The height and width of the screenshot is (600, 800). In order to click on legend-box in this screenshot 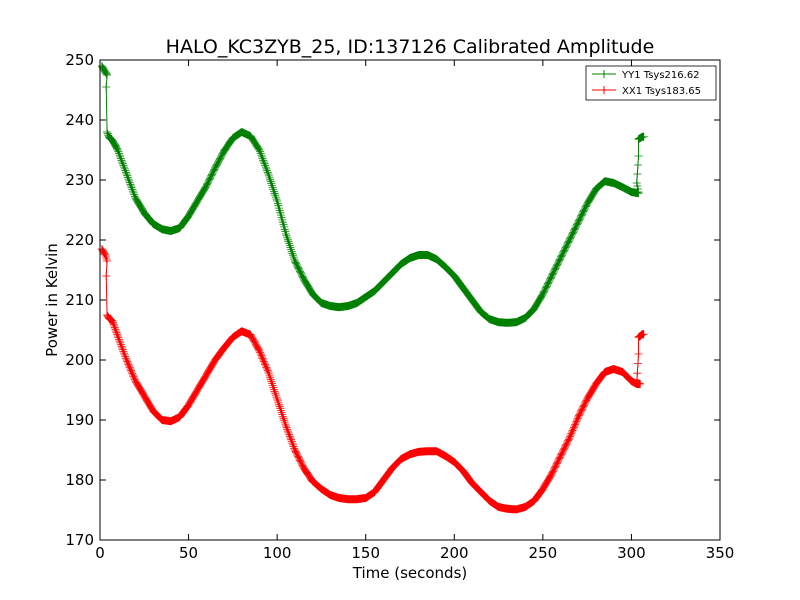, I will do `click(651, 83)`.